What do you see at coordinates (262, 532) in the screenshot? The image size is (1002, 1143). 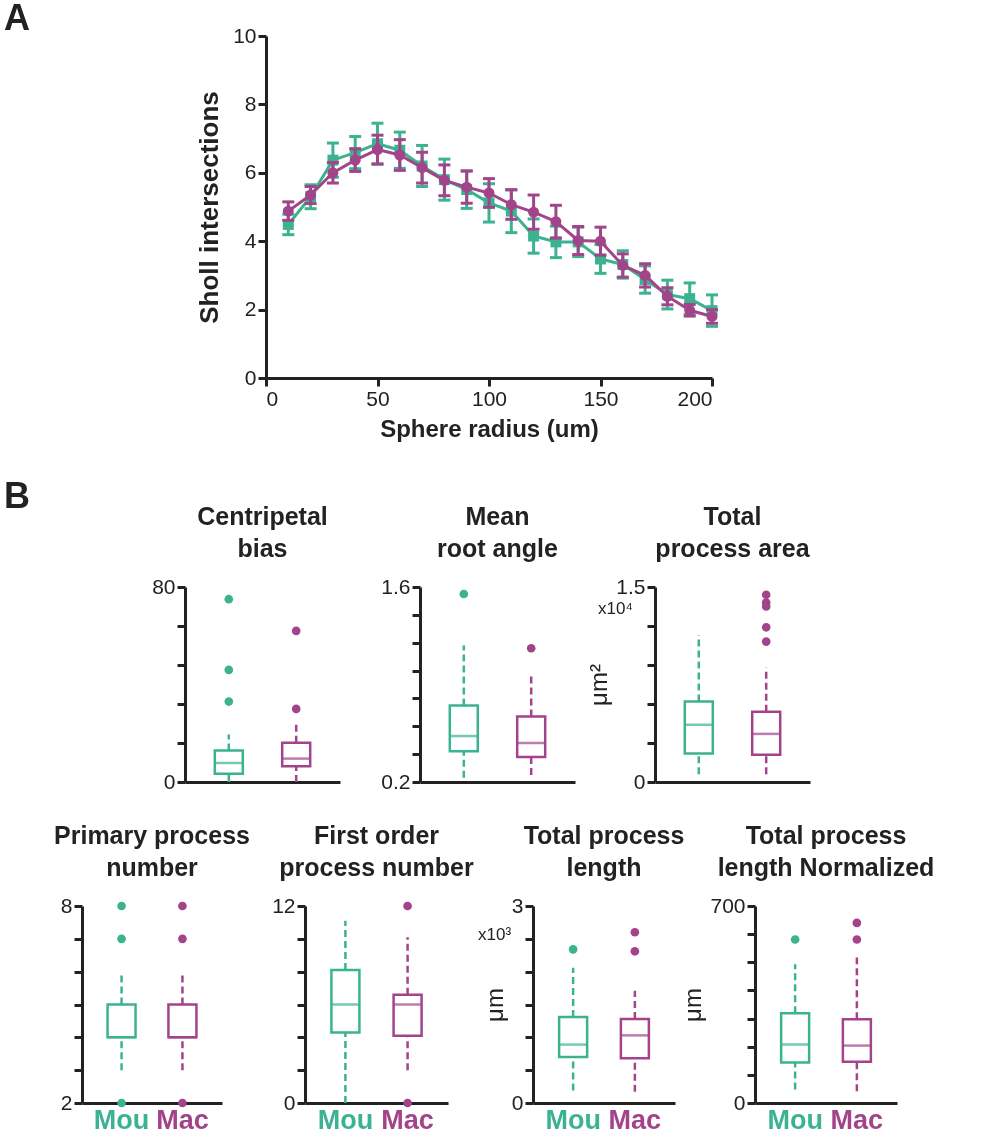 I see `chart-title: Centripetal bias` at bounding box center [262, 532].